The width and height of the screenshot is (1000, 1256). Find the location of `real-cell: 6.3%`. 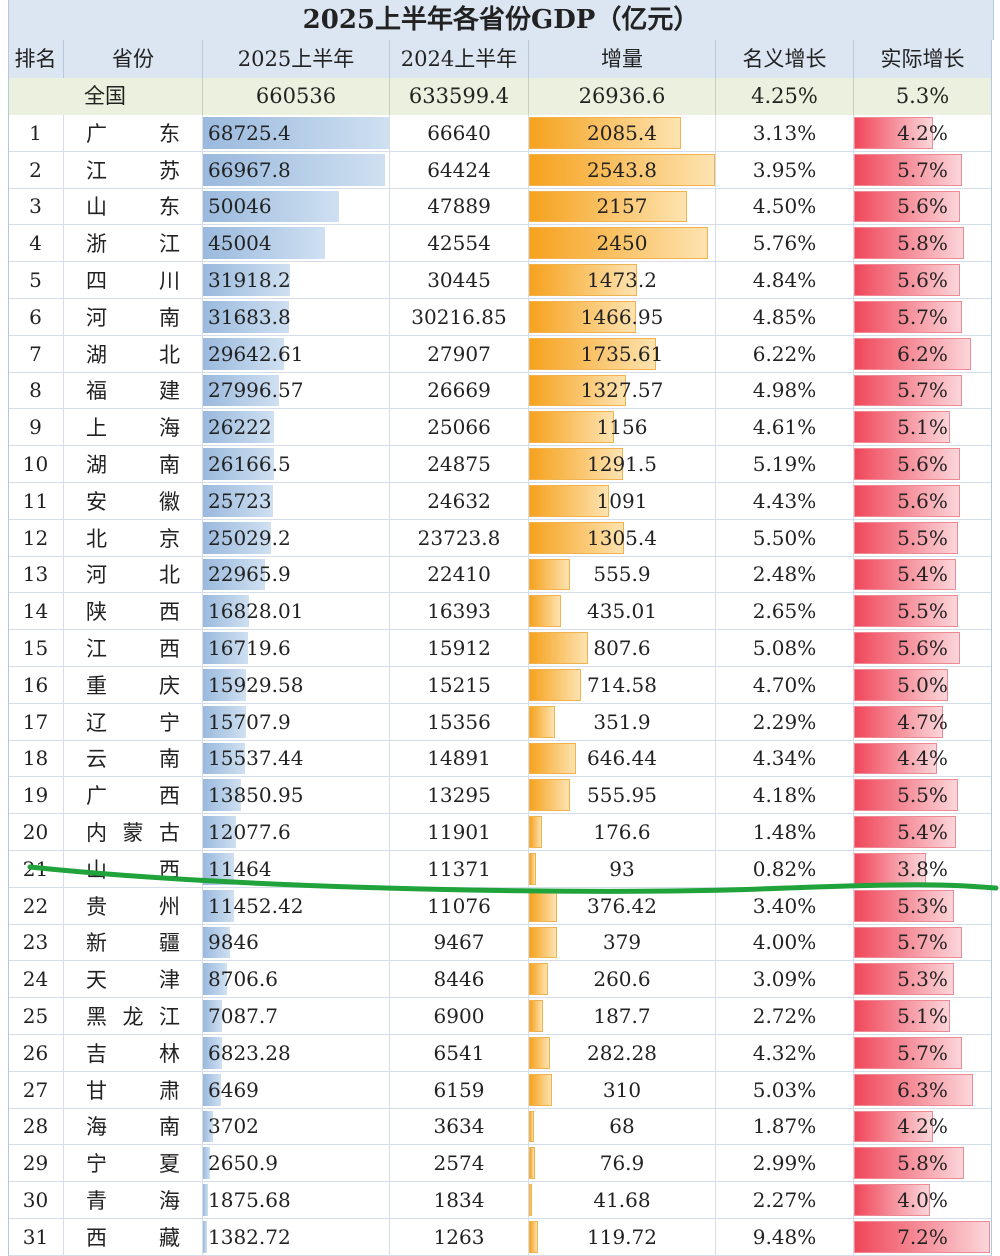

real-cell: 6.3% is located at coordinates (923, 1089).